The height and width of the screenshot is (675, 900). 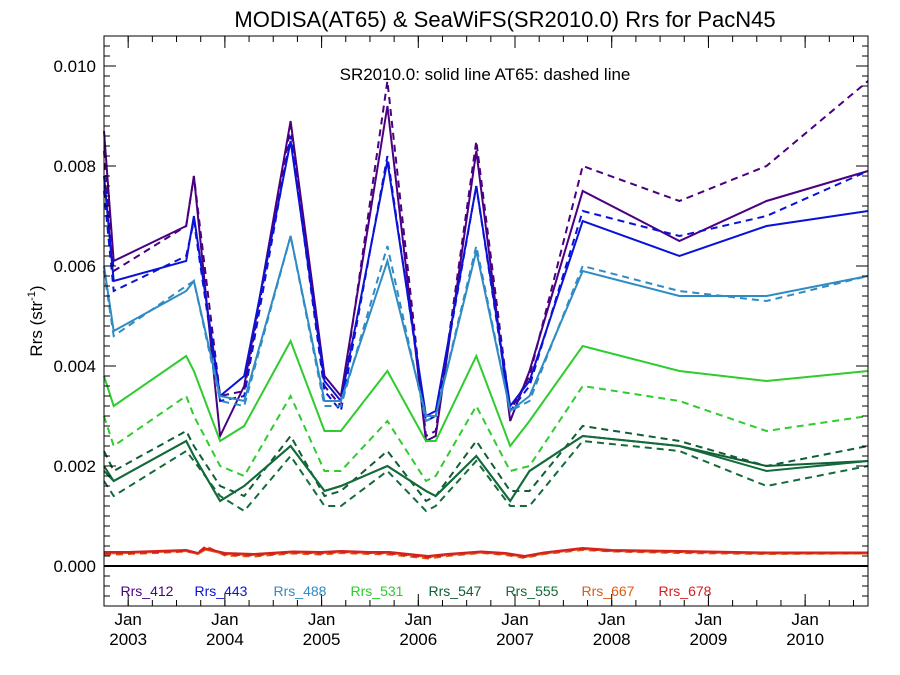 What do you see at coordinates (485, 74) in the screenshot?
I see `line-style-annotation: SR2010.0: solid line AT65: dashed line` at bounding box center [485, 74].